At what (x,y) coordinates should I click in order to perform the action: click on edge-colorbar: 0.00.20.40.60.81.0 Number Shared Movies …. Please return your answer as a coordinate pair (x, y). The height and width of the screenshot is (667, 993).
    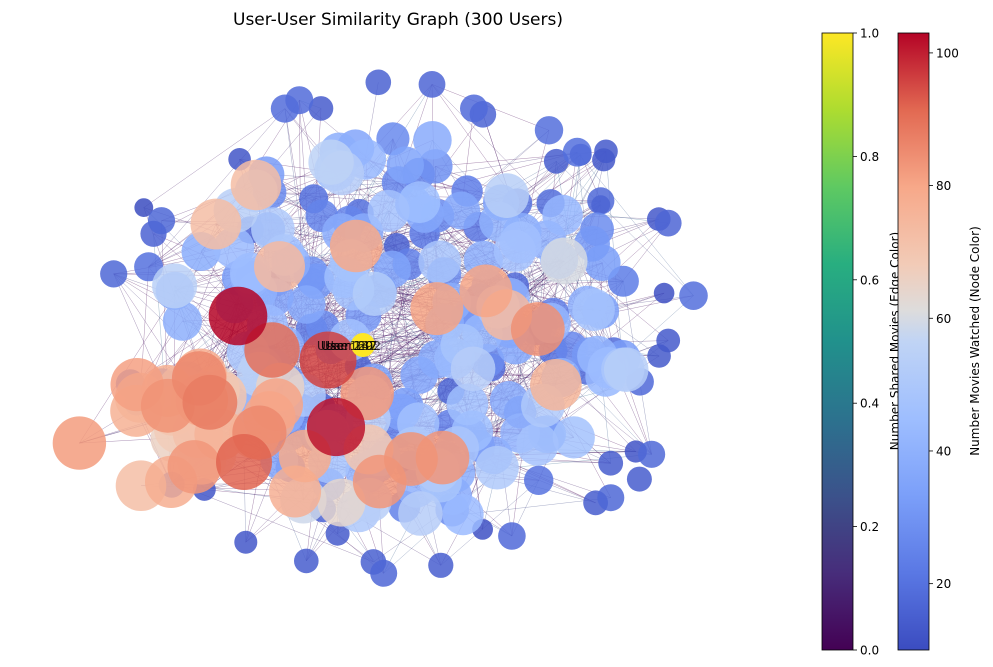
    Looking at the image, I should click on (861, 342).